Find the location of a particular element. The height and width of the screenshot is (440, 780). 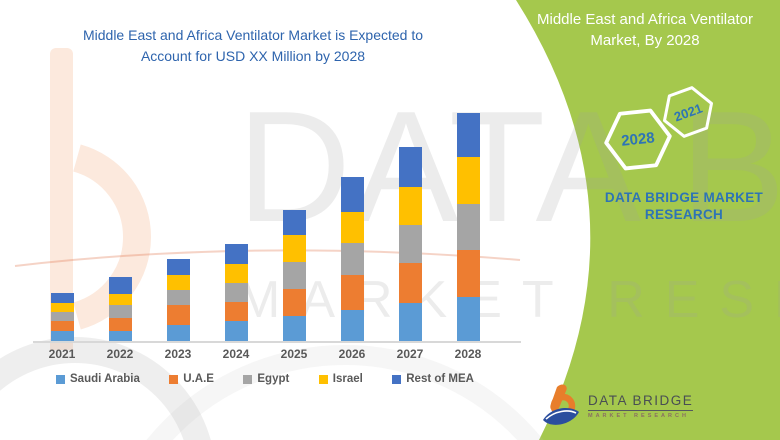

stacked-bar-2028 is located at coordinates (468, 227).